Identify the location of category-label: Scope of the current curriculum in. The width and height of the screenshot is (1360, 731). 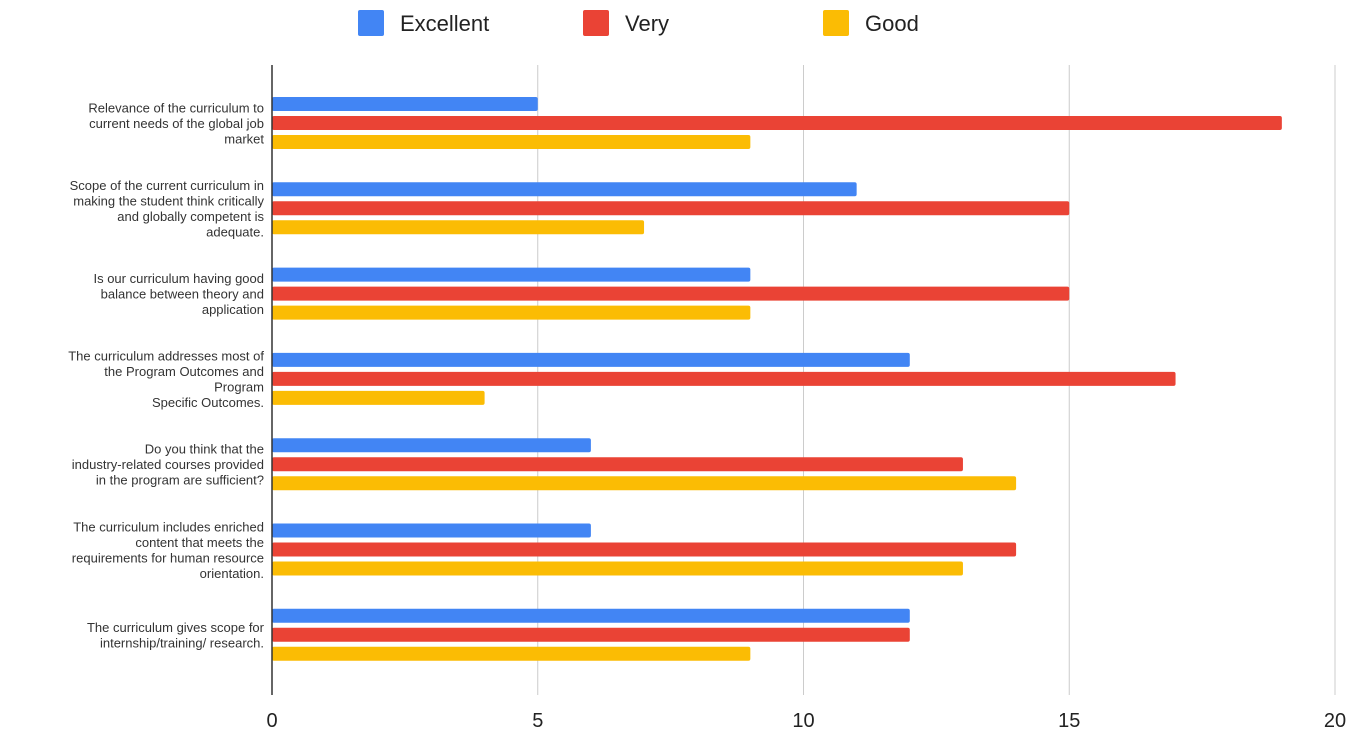
(167, 185).